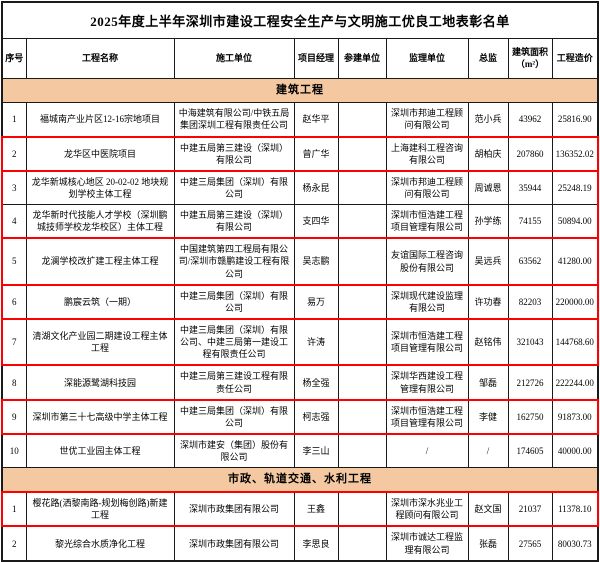 This screenshot has width=600, height=562. I want to click on cell-project-name: 深圳市第三十七高级中学主体工程, so click(100, 417).